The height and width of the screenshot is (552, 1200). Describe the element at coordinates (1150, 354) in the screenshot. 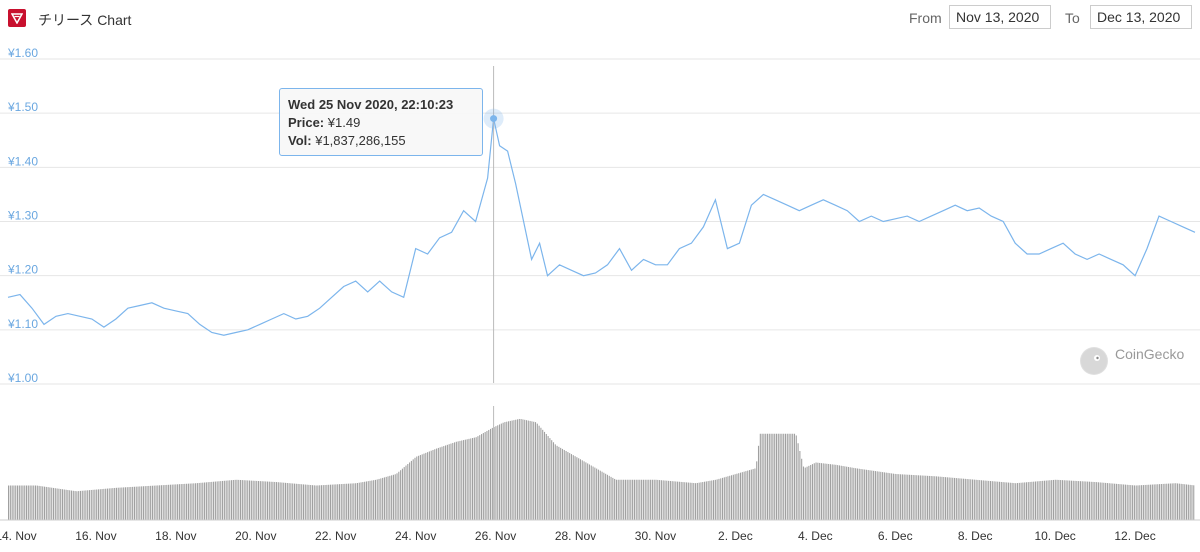

I see `coingecko-credit: CoinGecko` at that location.